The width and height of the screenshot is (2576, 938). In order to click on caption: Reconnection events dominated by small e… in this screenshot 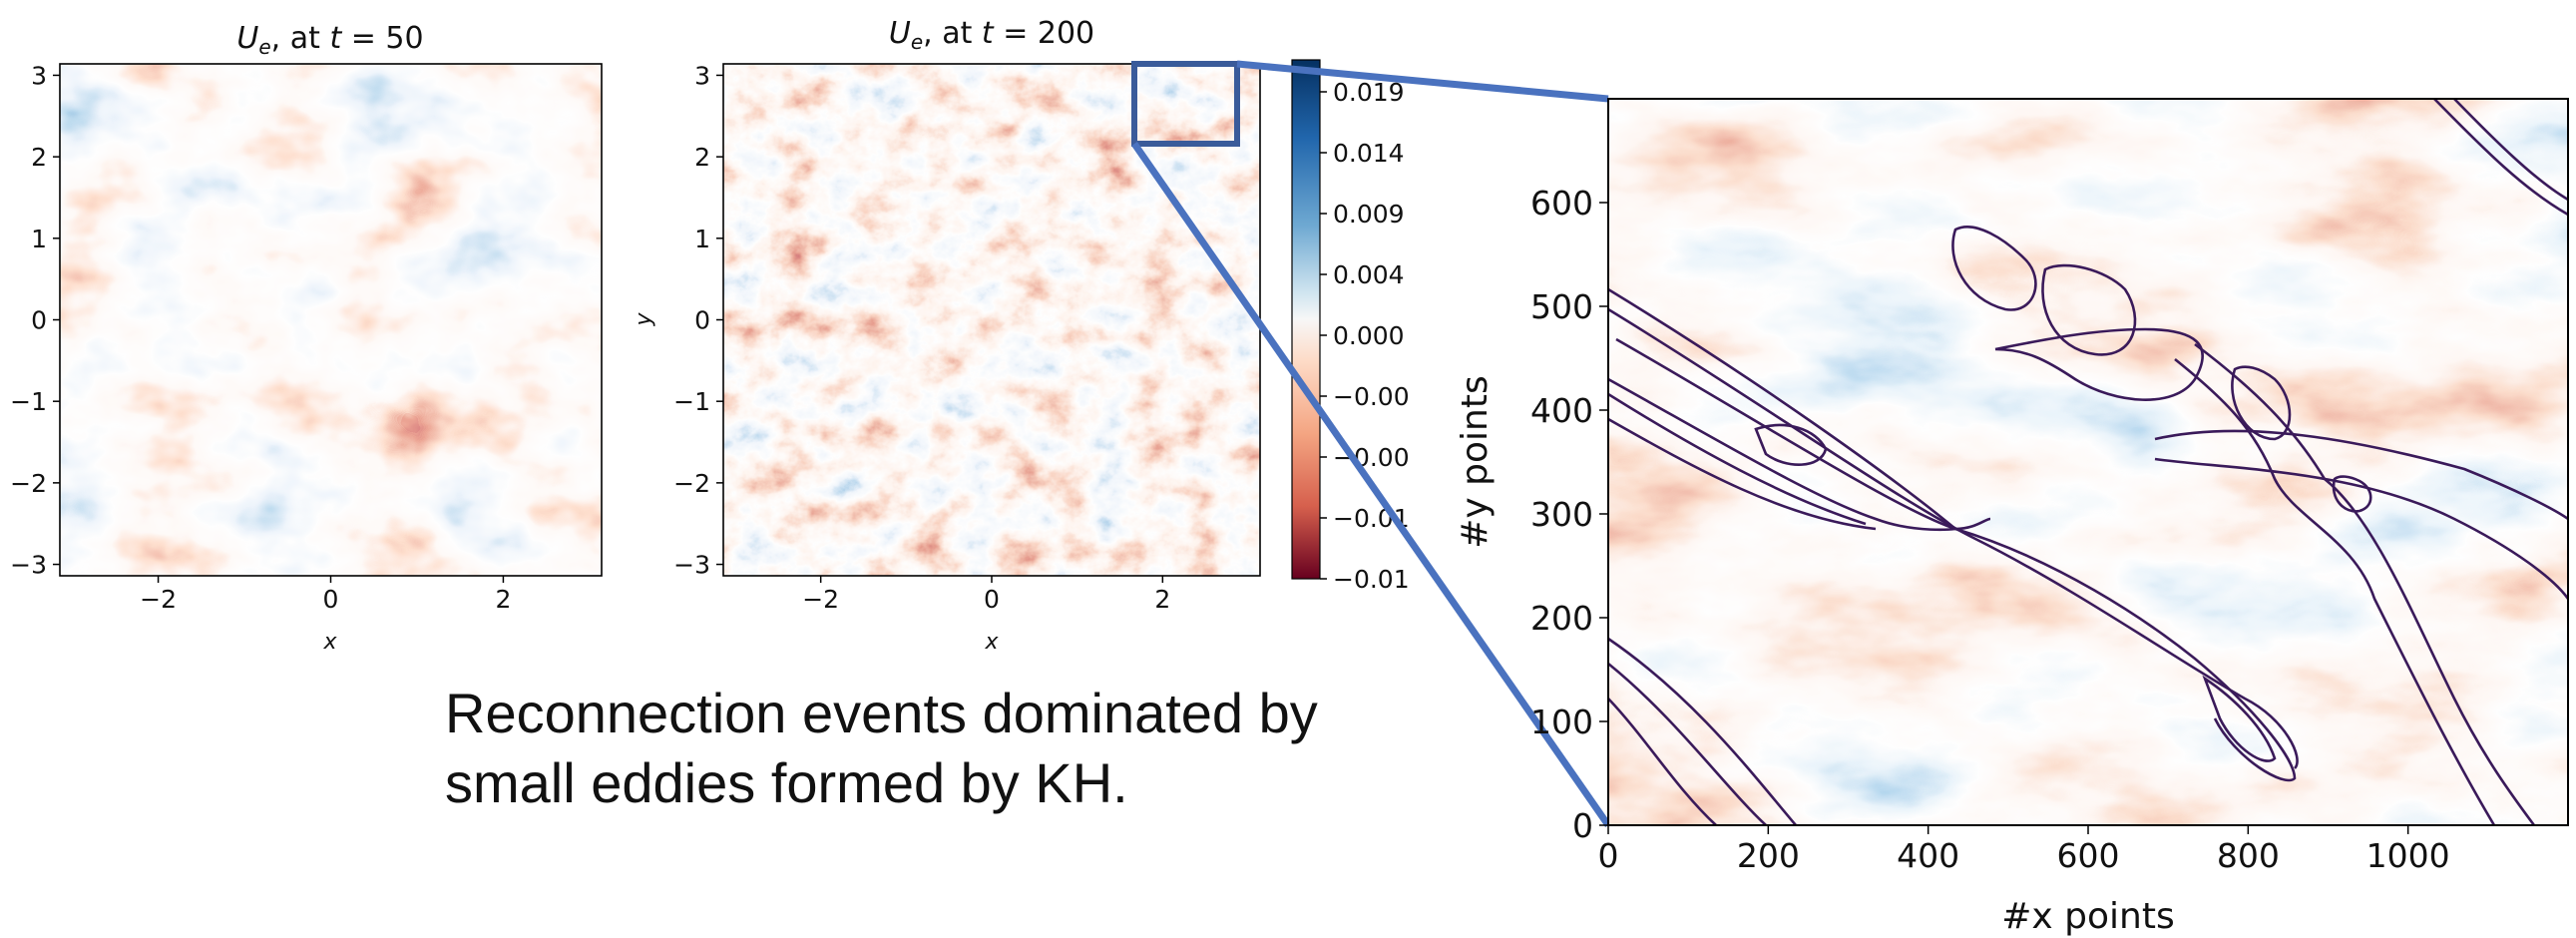, I will do `click(944, 748)`.